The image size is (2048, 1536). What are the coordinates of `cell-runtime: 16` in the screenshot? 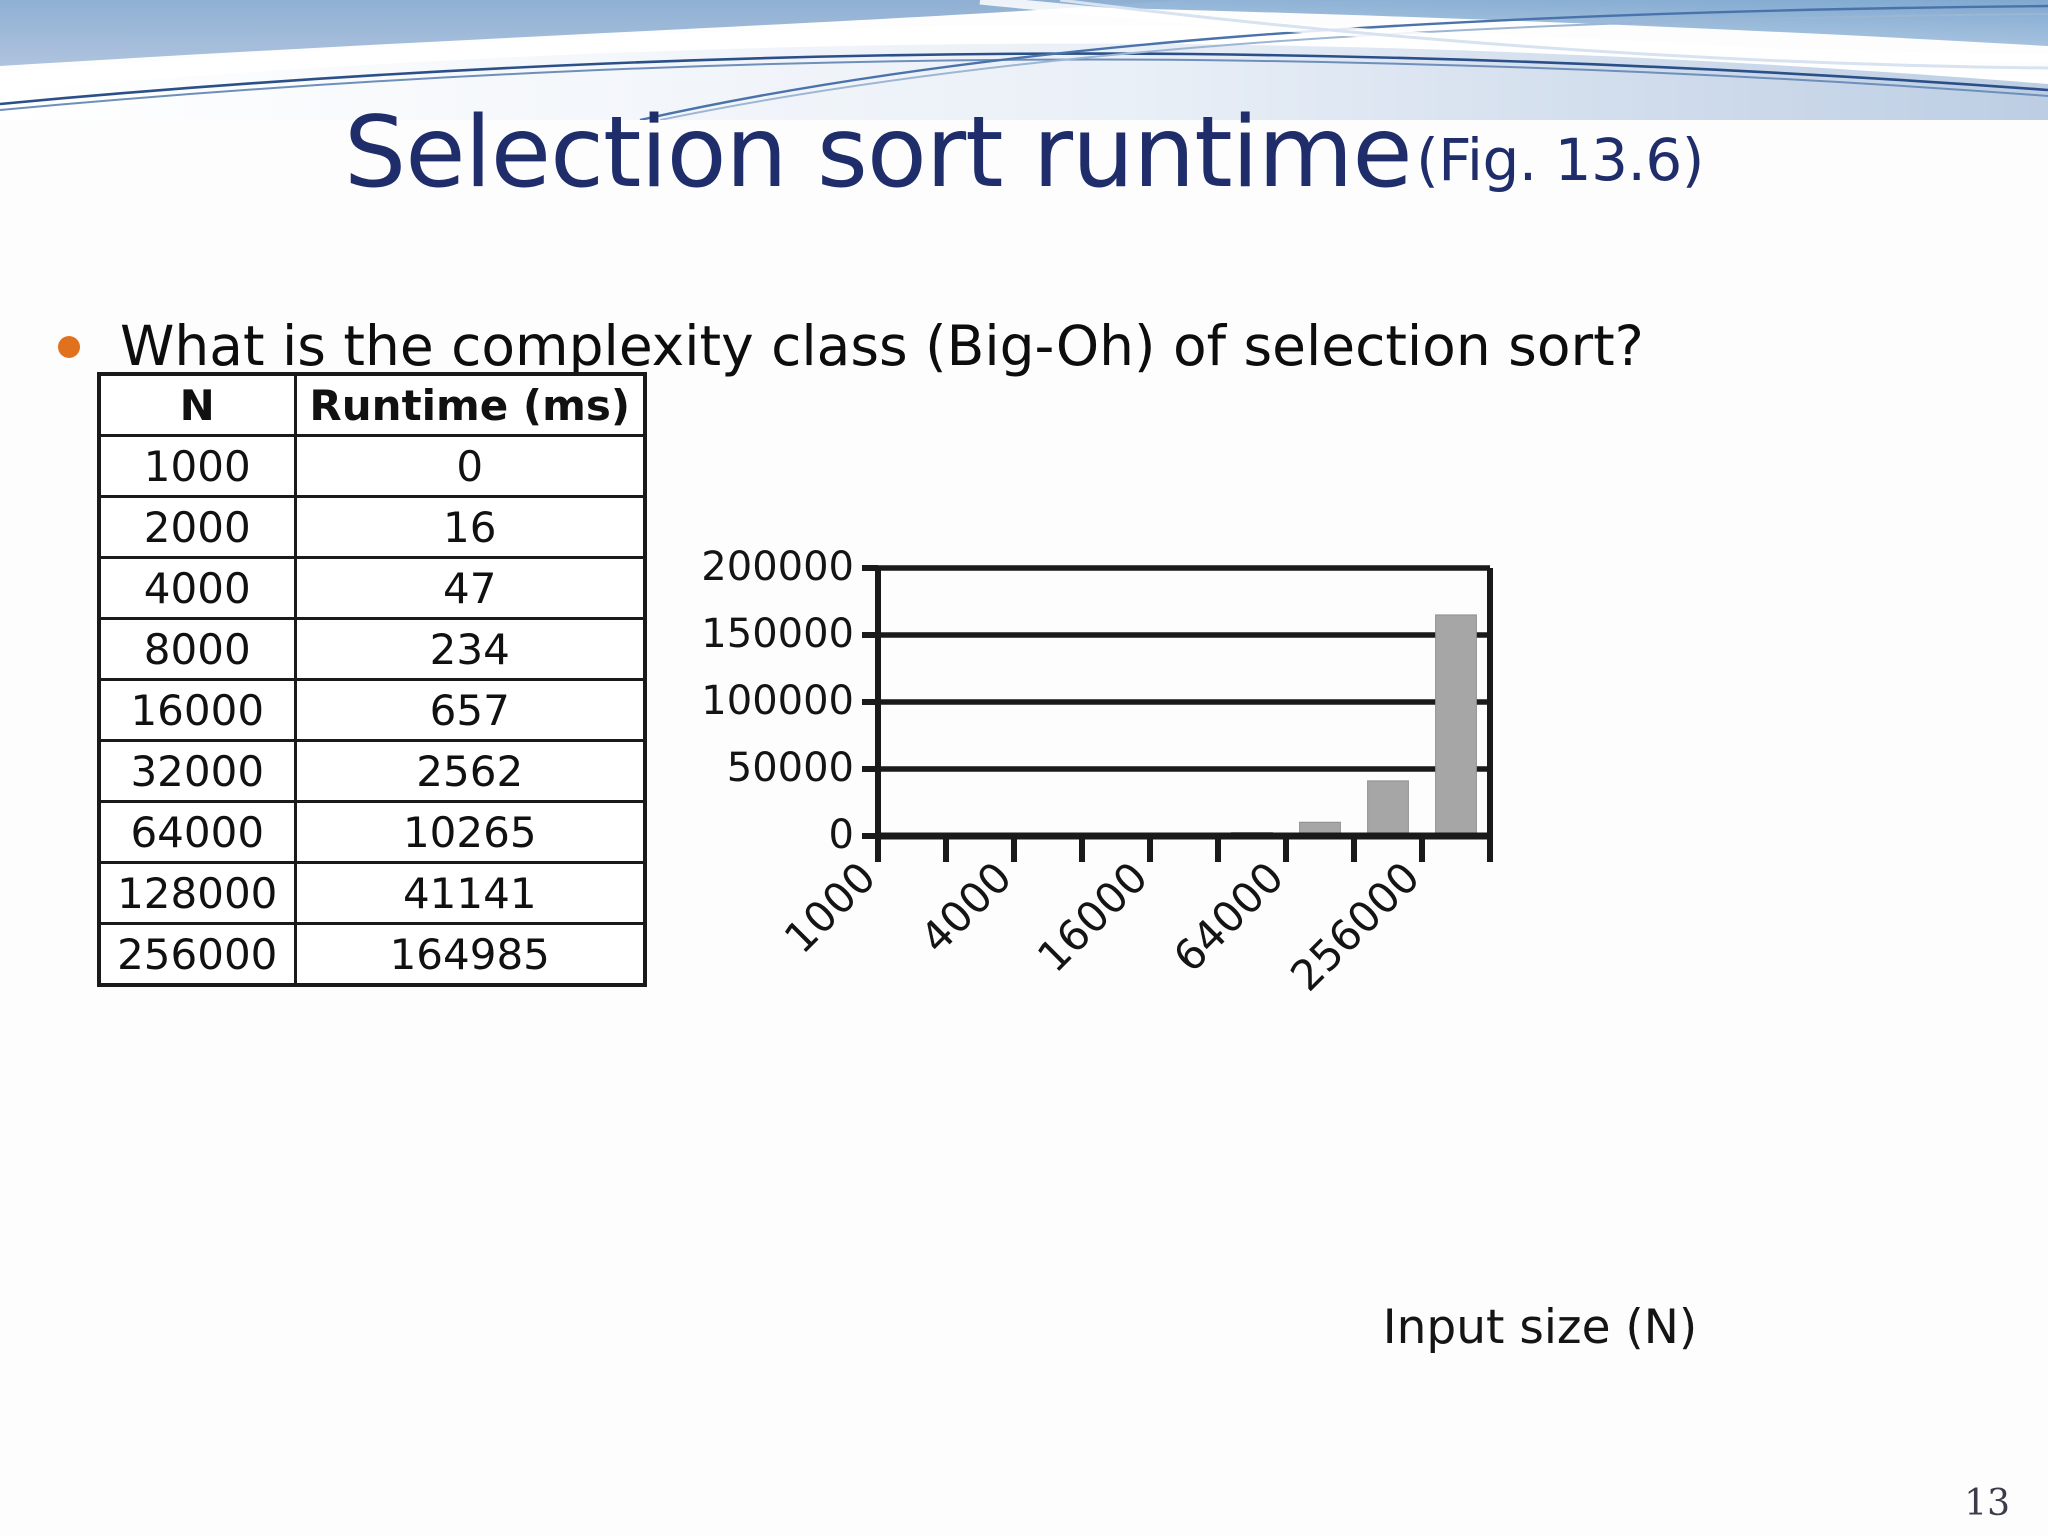 It's located at (470, 527).